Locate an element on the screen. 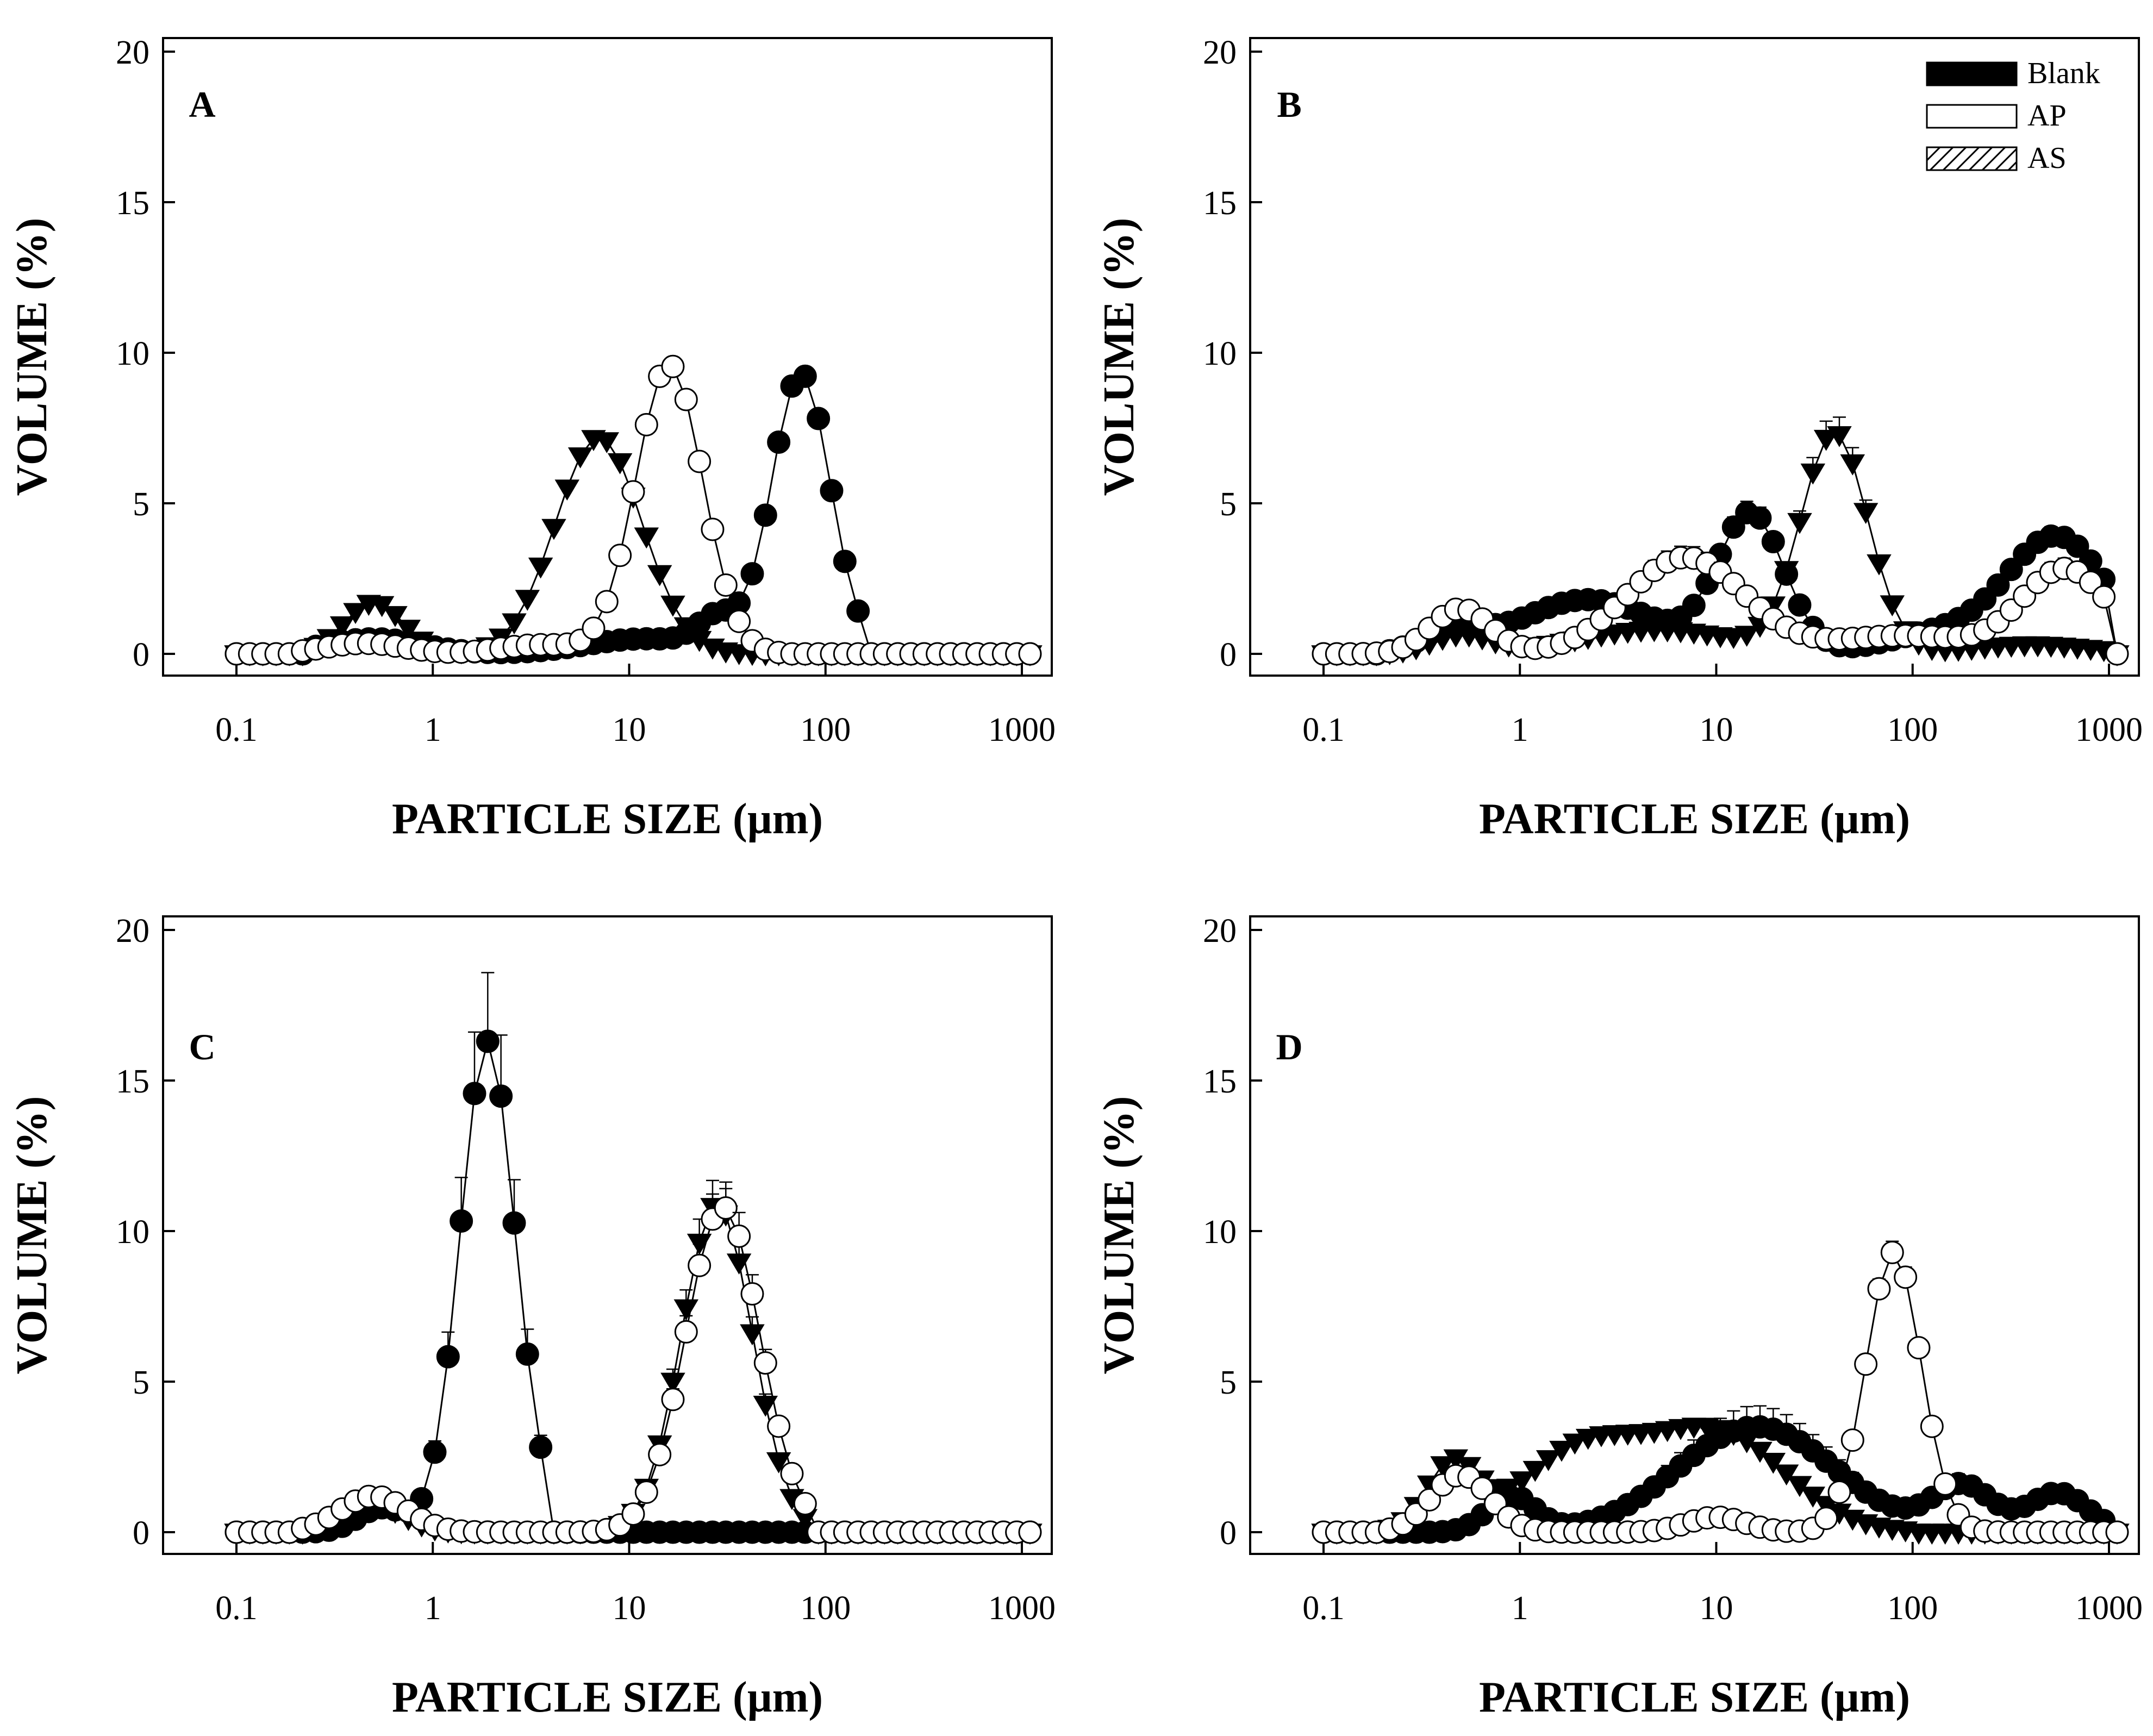  panel-label: C is located at coordinates (202, 1046).